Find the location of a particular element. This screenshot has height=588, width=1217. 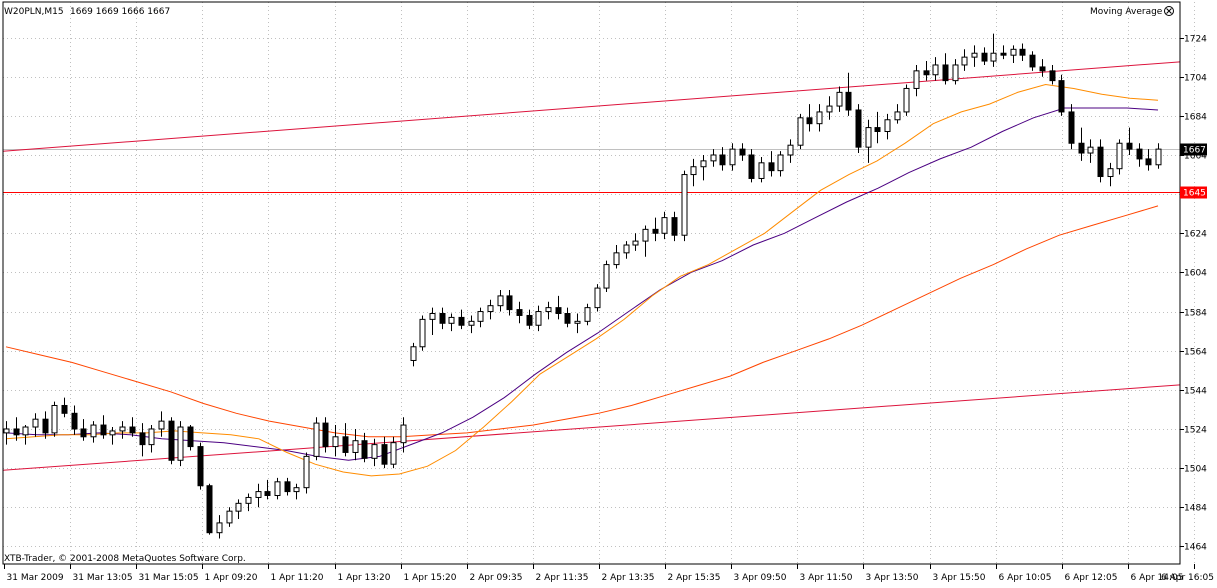

current-price-label: 1667 is located at coordinates (1194, 151).